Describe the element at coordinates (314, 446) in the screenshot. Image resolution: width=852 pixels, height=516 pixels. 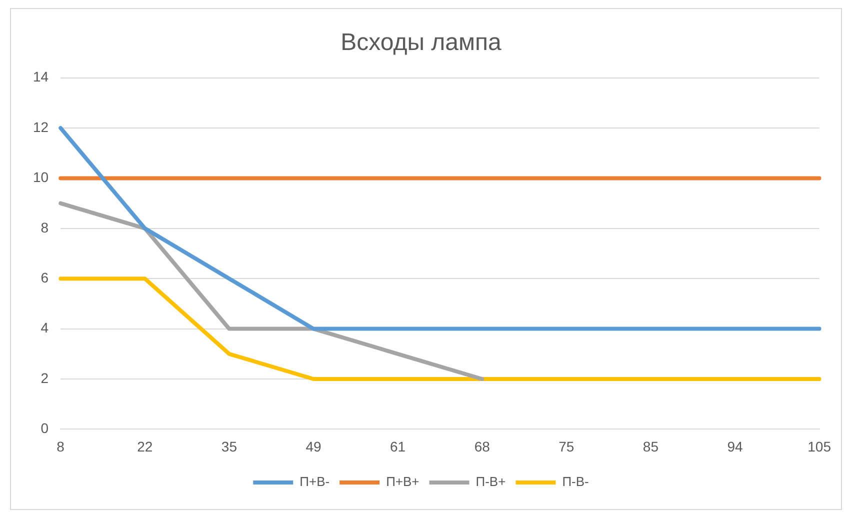
I see `x-tick-label: 49` at that location.